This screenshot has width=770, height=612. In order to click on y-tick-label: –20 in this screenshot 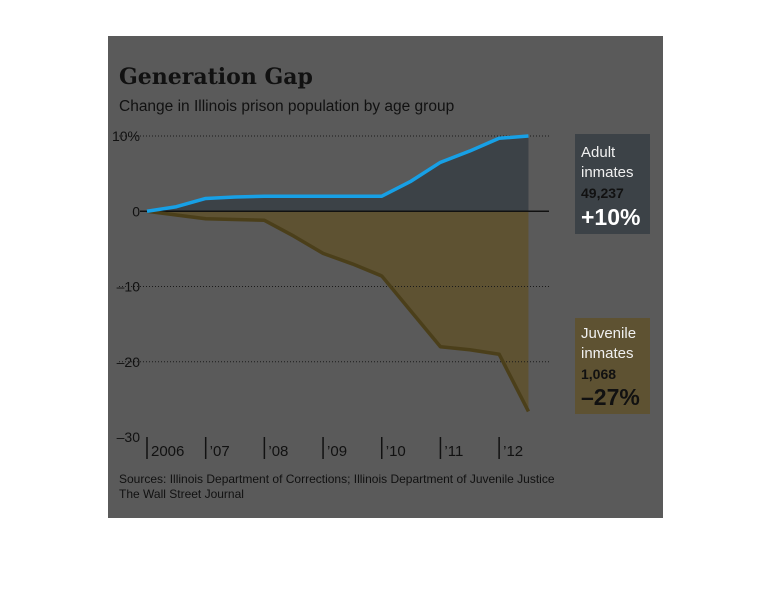, I will do `click(129, 362)`.